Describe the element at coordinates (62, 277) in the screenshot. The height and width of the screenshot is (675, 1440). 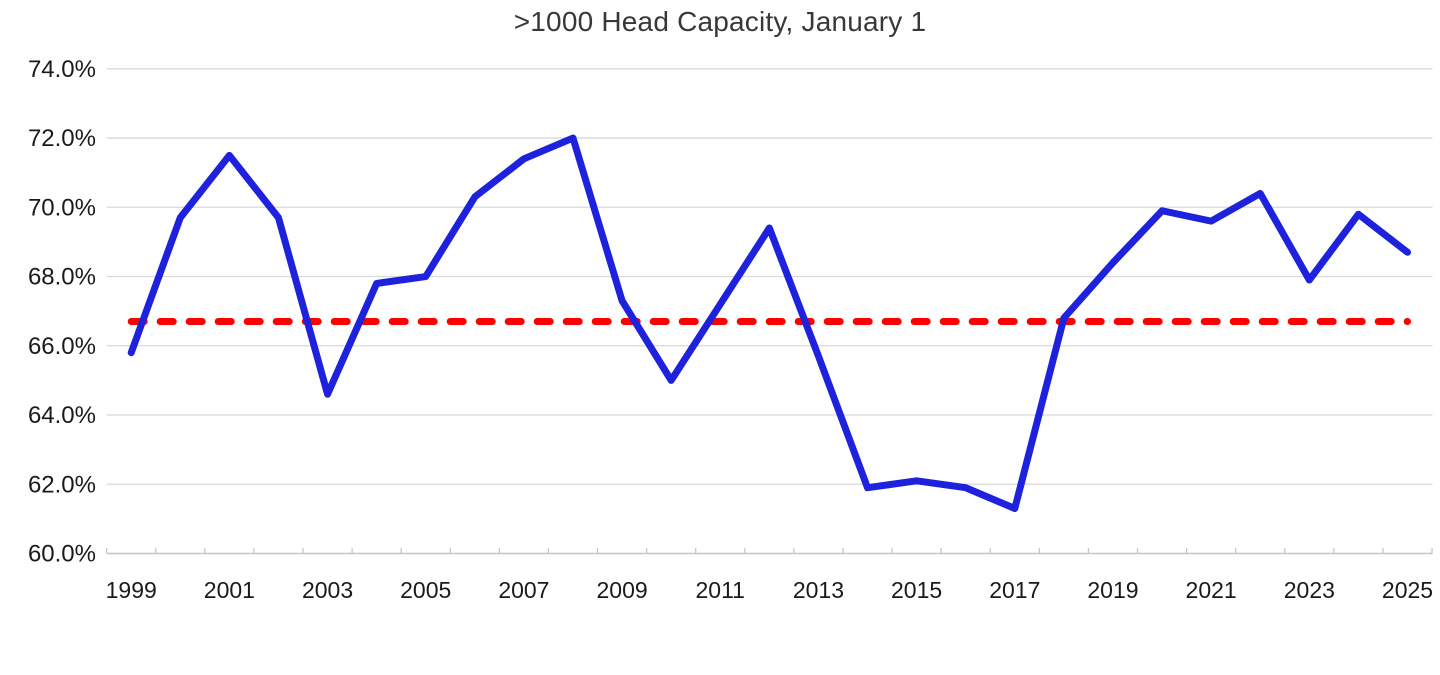
I see `y-tick-label: 68.0%` at that location.